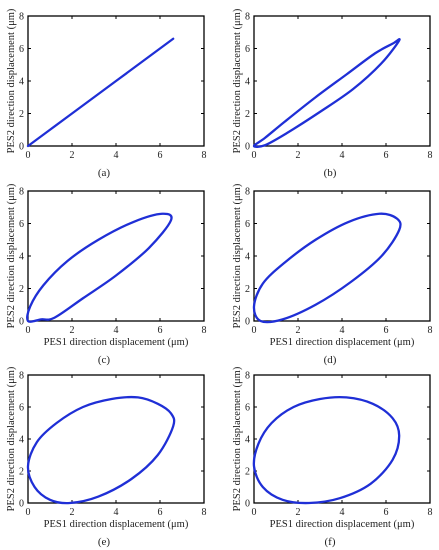  Describe the element at coordinates (104, 173) in the screenshot. I see `panel-caption: (a)` at that location.